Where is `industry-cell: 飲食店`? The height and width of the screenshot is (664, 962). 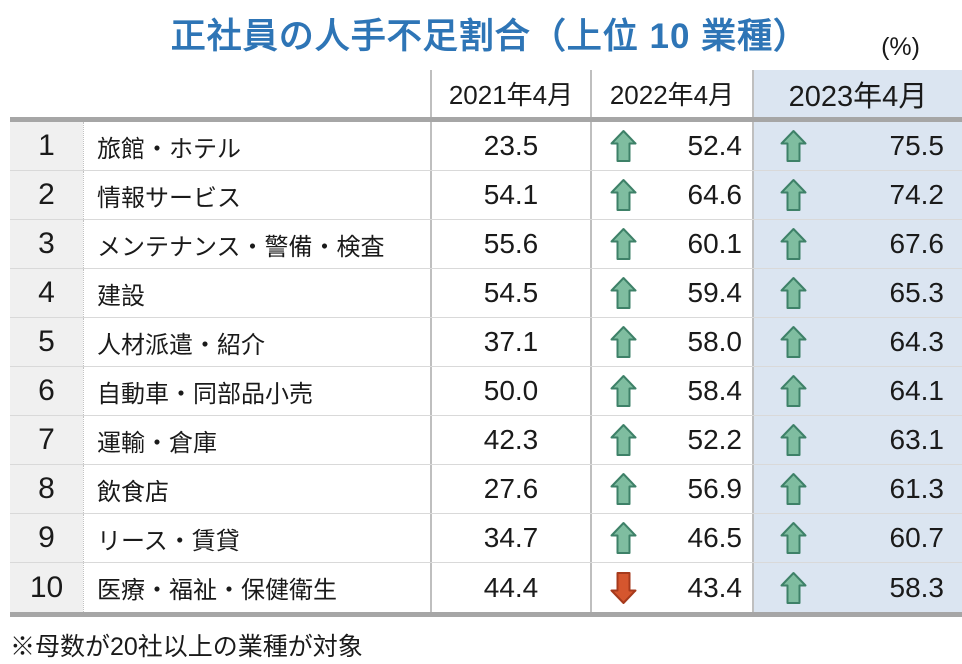
industry-cell: 飲食店 is located at coordinates (256, 489).